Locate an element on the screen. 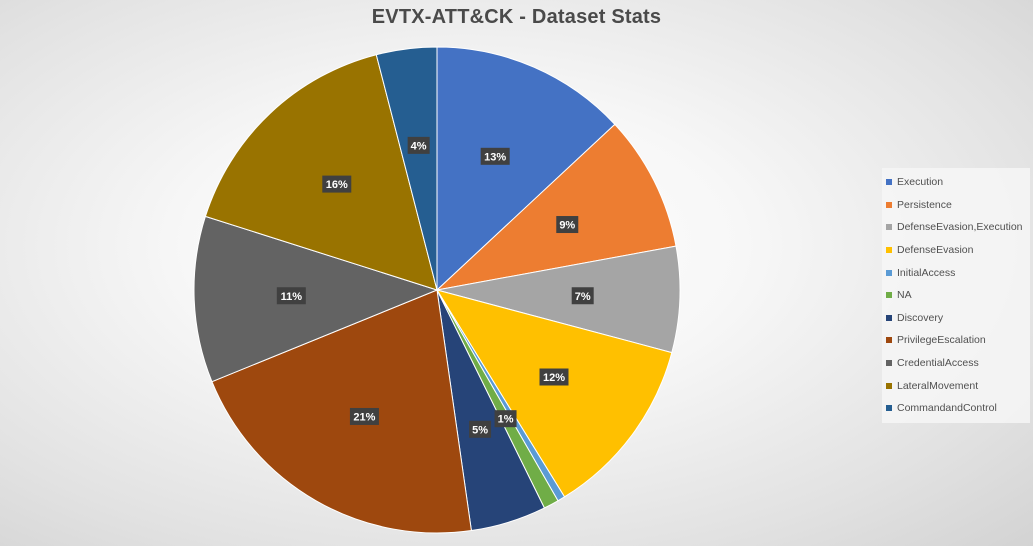 The height and width of the screenshot is (546, 1033). legend-label: Execution is located at coordinates (920, 182).